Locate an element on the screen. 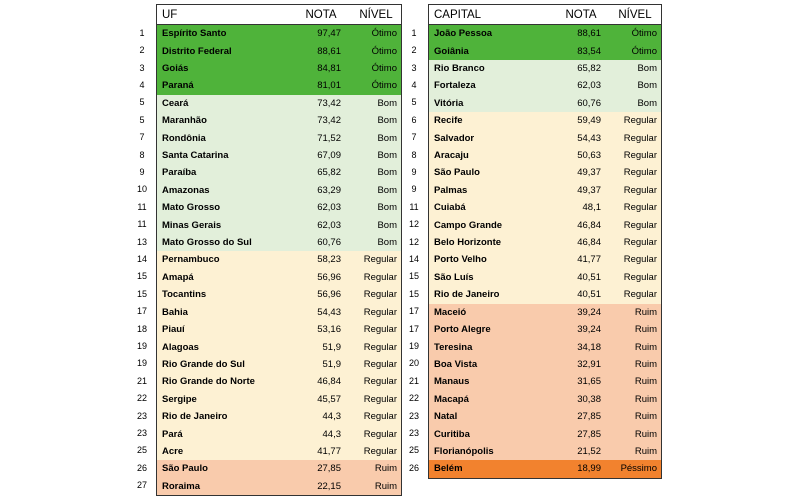 The height and width of the screenshot is (500, 800). capital-cell-nota: 32,91 is located at coordinates (589, 364).